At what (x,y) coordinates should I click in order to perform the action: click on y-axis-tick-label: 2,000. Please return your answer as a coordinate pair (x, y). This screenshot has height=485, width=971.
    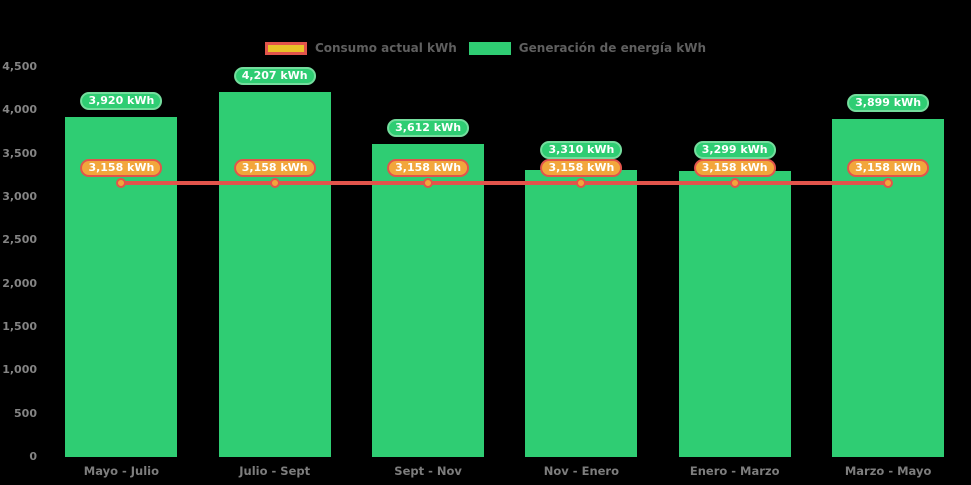
    Looking at the image, I should click on (19, 283).